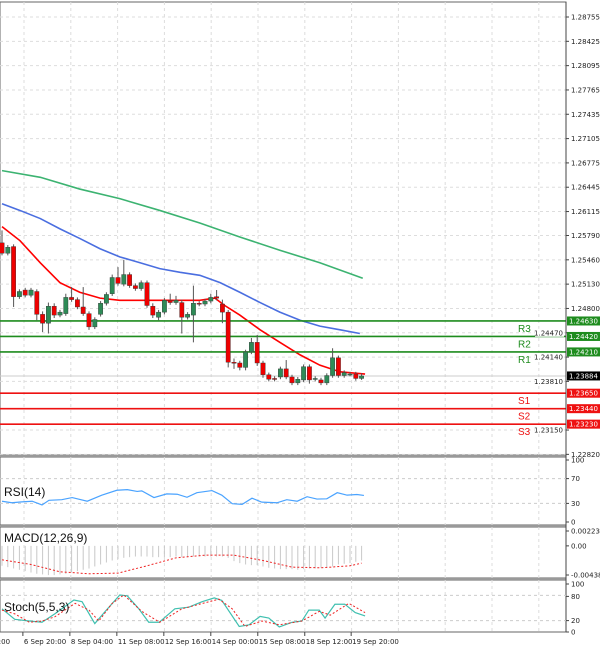 The height and width of the screenshot is (651, 600). What do you see at coordinates (182, 497) in the screenshot?
I see `rsi-line` at bounding box center [182, 497].